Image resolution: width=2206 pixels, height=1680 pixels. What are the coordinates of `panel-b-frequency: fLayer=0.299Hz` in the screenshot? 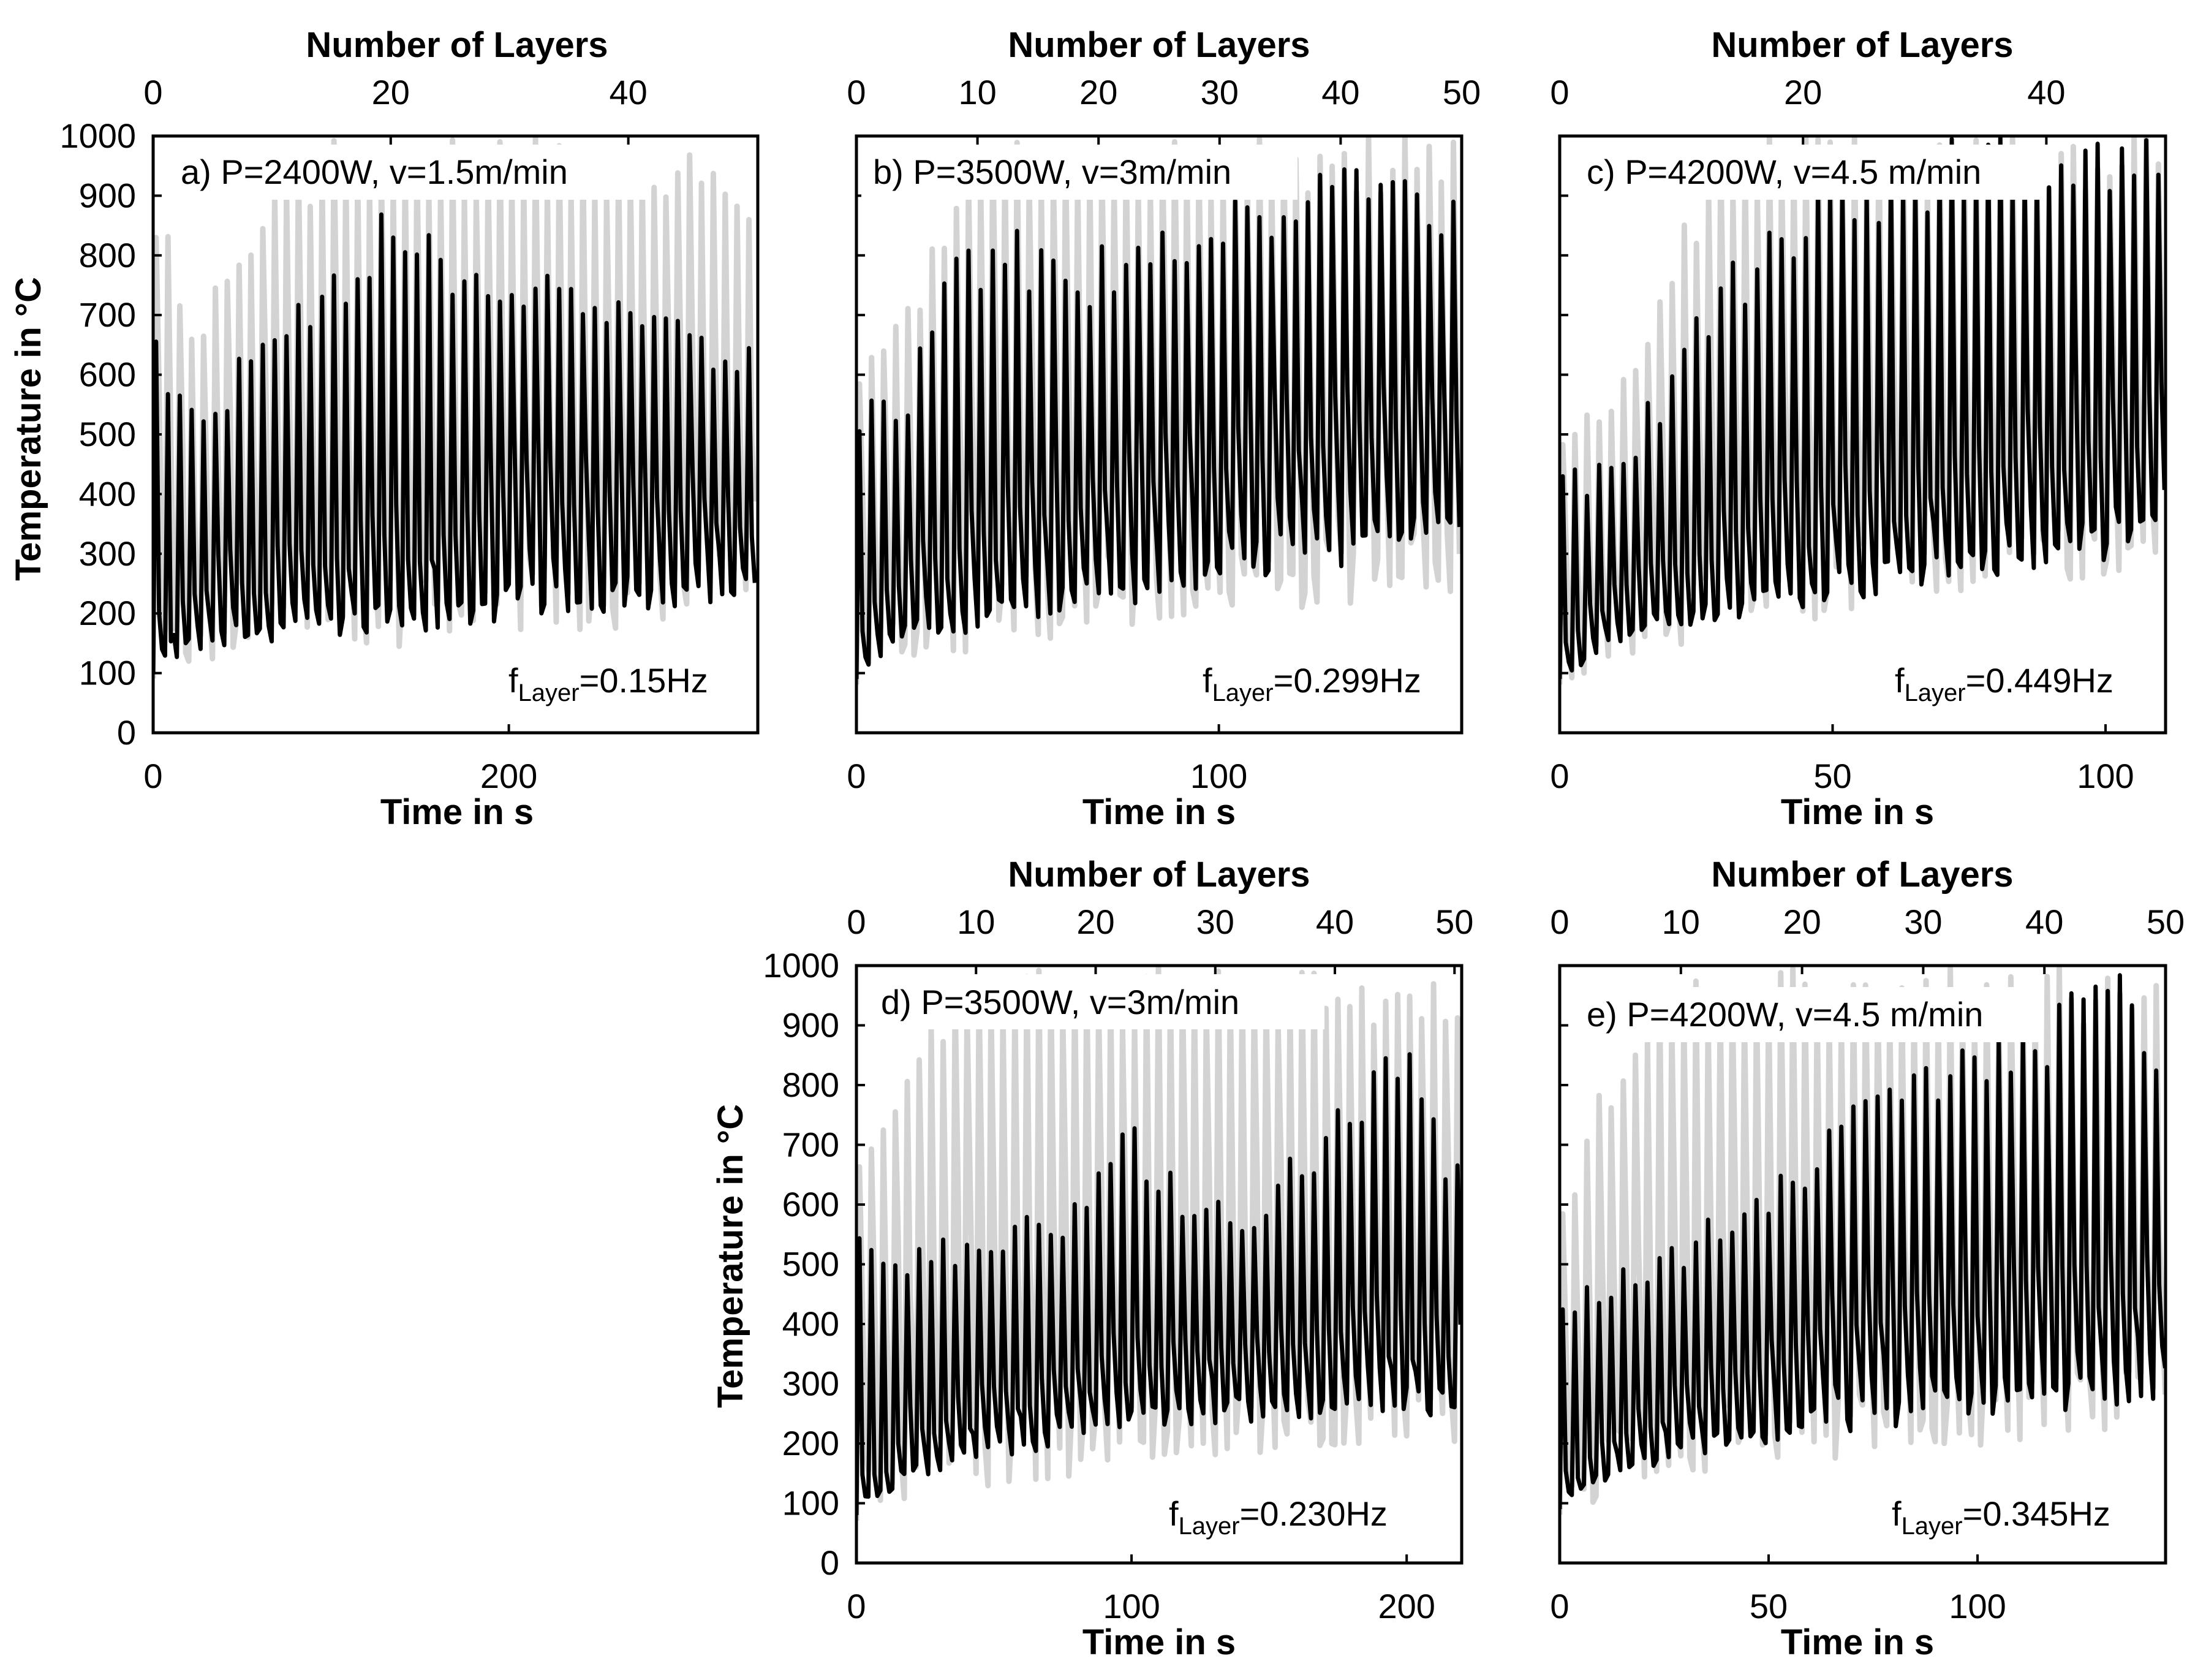 It's located at (1312, 683).